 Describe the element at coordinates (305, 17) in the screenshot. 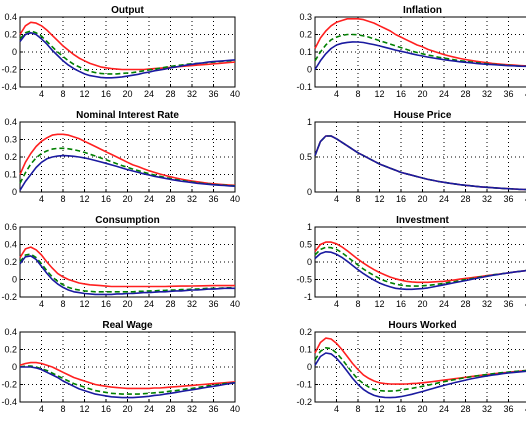

I see `y-tick-label: 0.3` at that location.